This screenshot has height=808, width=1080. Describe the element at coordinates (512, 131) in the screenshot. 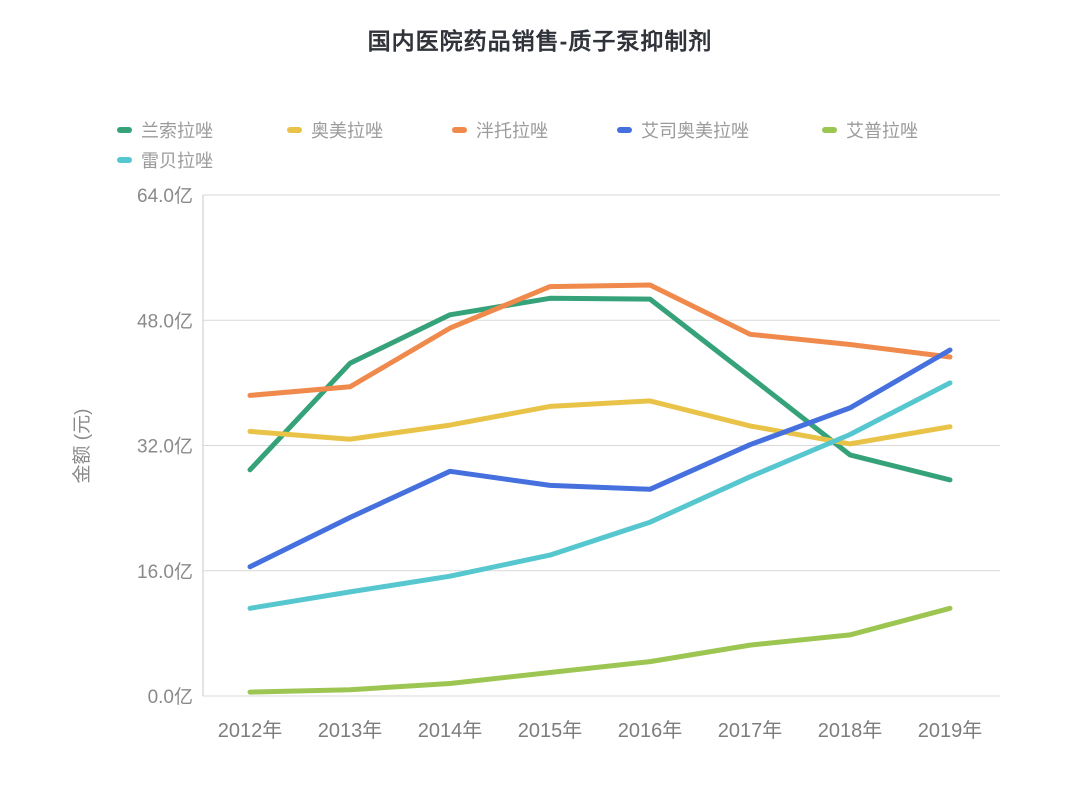

I see `legend-label: 泮托拉唑` at that location.